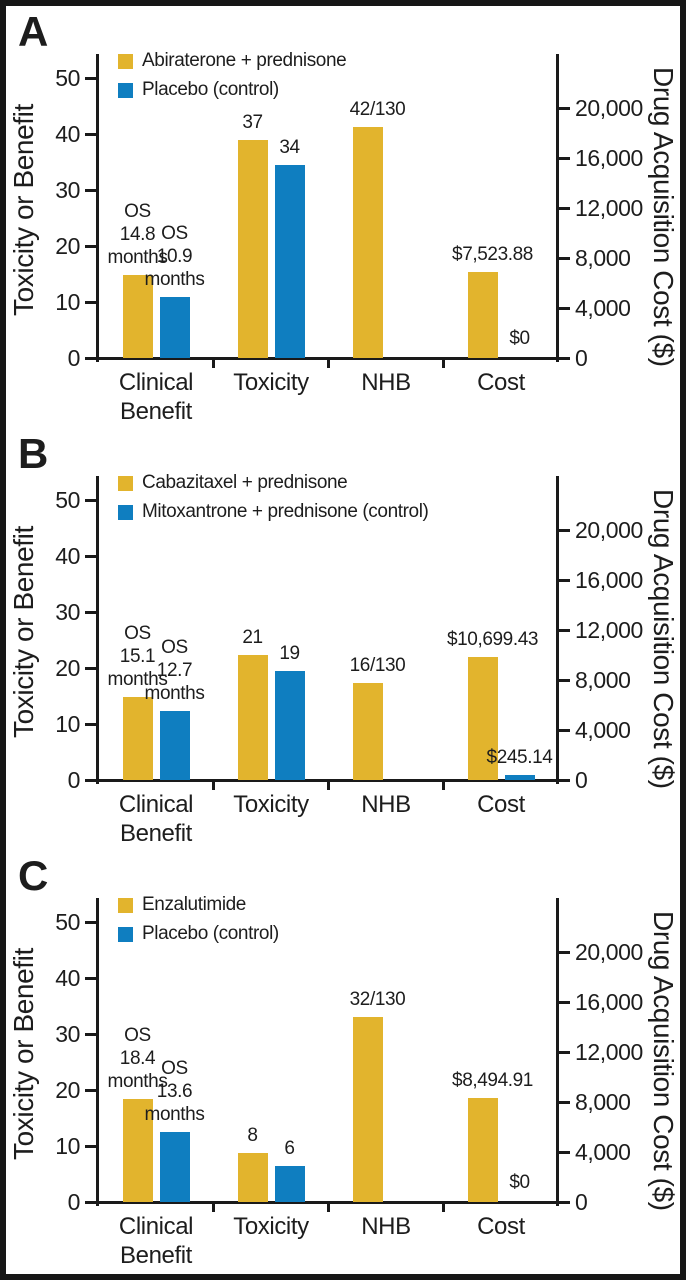 Image resolution: width=686 pixels, height=1280 pixels. I want to click on bar-value-label: OS 15.1 months, so click(137, 657).